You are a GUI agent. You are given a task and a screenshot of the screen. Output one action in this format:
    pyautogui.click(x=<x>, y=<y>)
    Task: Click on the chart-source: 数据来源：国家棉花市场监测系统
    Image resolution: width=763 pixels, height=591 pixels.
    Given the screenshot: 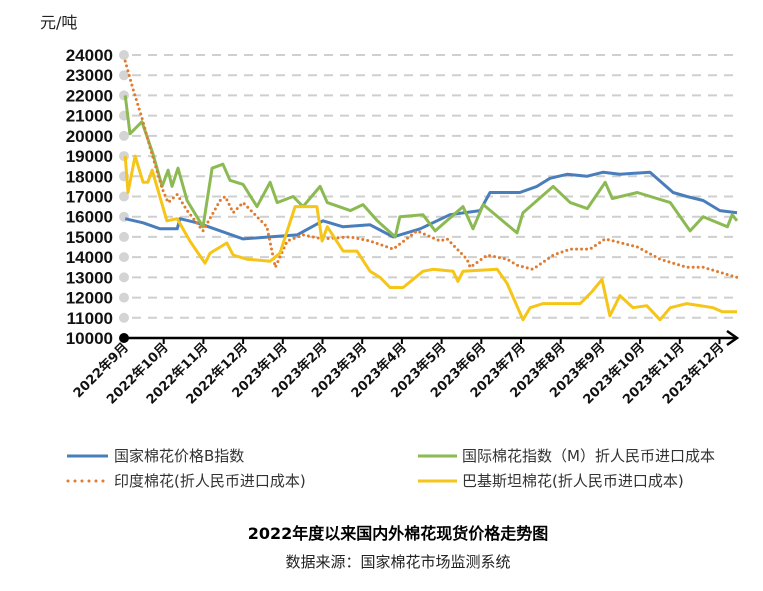 What is the action you would take?
    pyautogui.click(x=397, y=562)
    